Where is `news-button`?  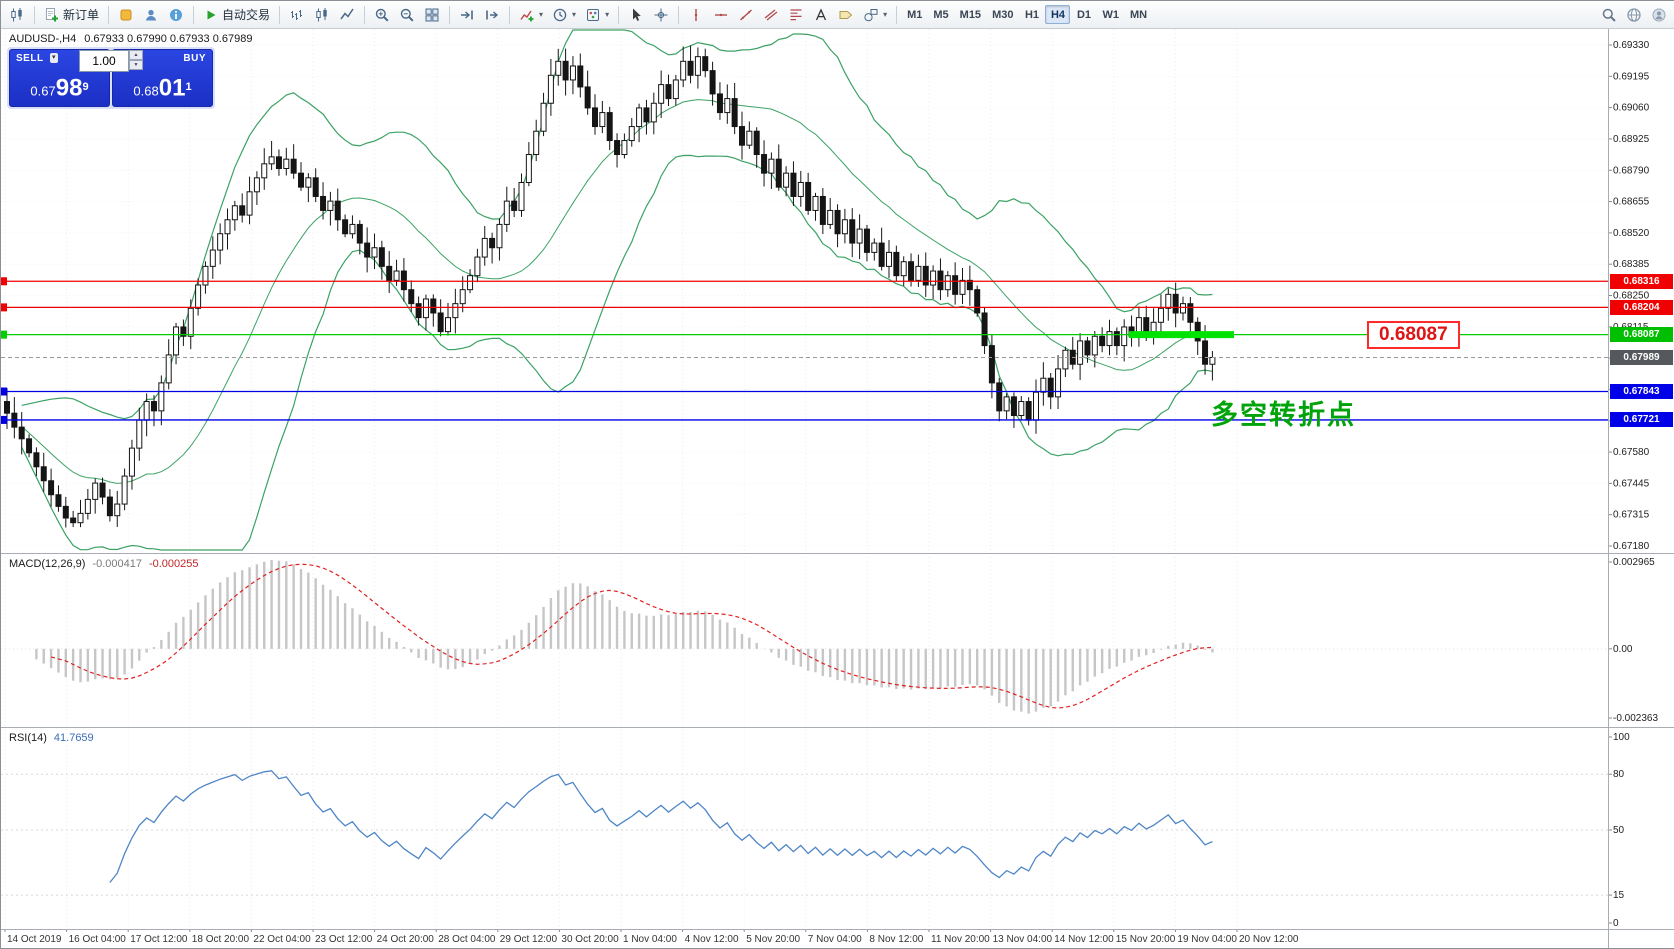 news-button is located at coordinates (176, 14).